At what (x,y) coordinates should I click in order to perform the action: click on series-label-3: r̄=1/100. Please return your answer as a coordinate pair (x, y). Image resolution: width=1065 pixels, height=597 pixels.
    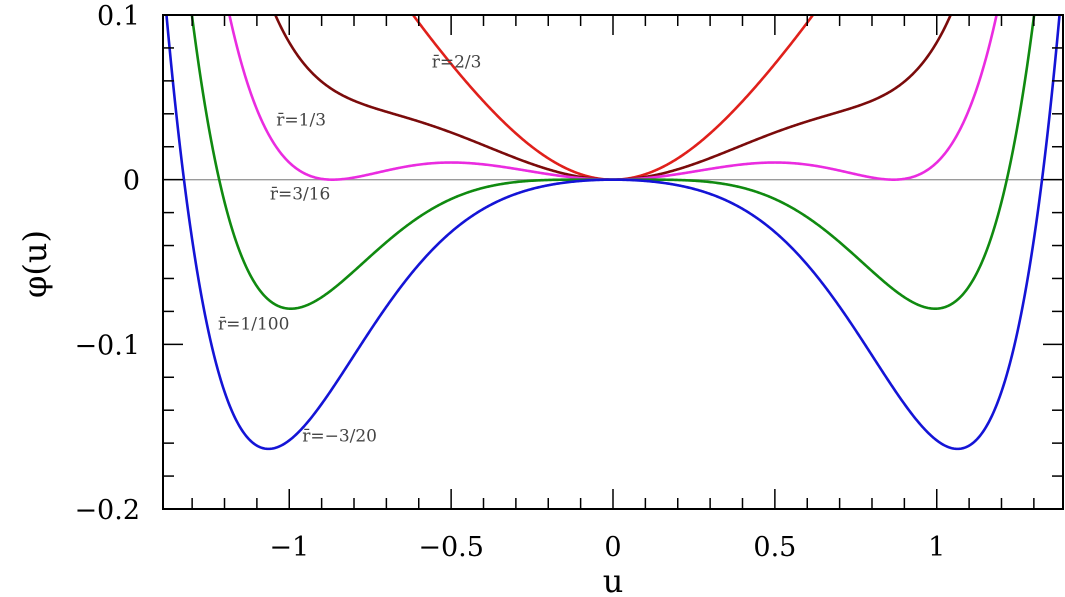
    Looking at the image, I should click on (253, 325).